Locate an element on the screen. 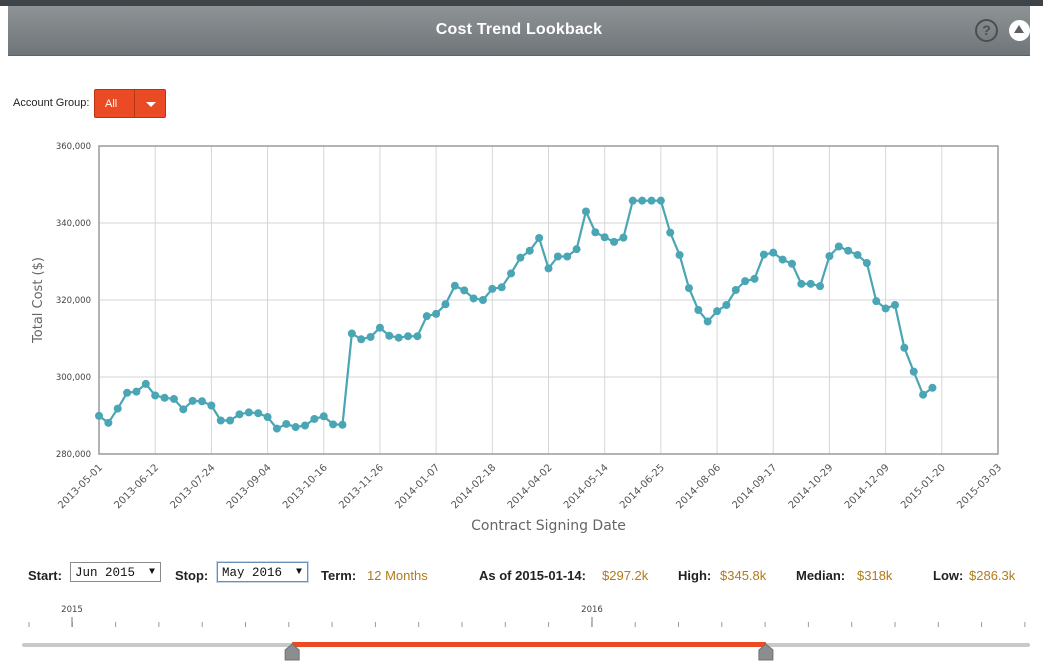 The image size is (1043, 661). range-end-handle is located at coordinates (766, 652).